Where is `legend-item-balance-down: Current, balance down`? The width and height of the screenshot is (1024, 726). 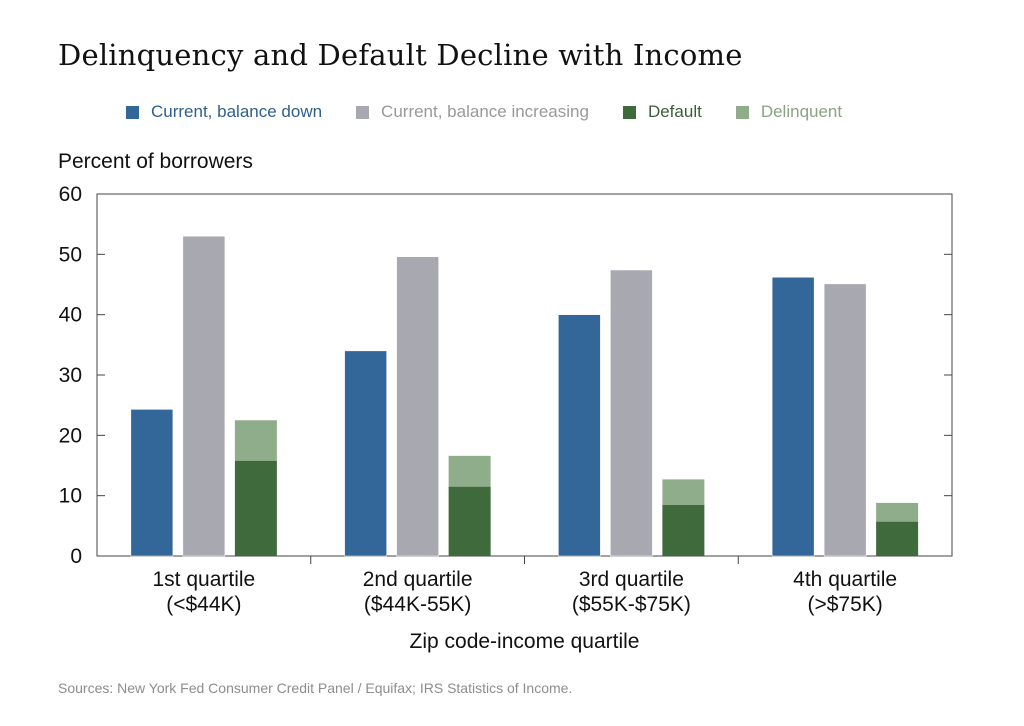
legend-item-balance-down: Current, balance down is located at coordinates (224, 112).